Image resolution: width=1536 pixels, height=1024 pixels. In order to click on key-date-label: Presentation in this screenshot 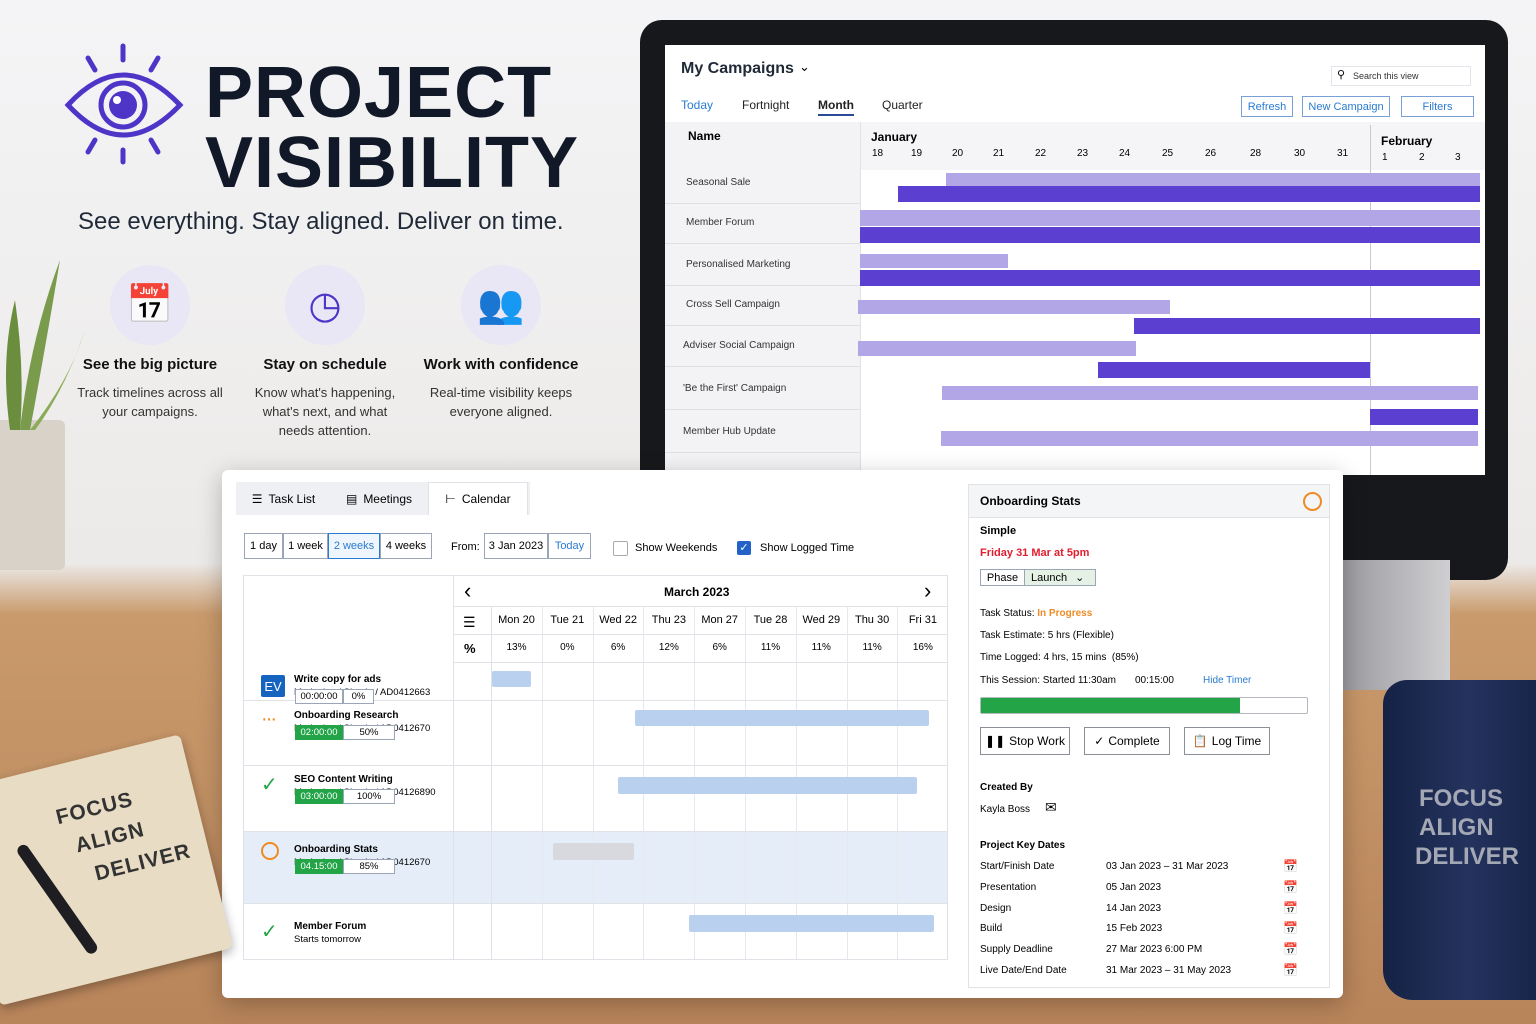, I will do `click(1008, 887)`.